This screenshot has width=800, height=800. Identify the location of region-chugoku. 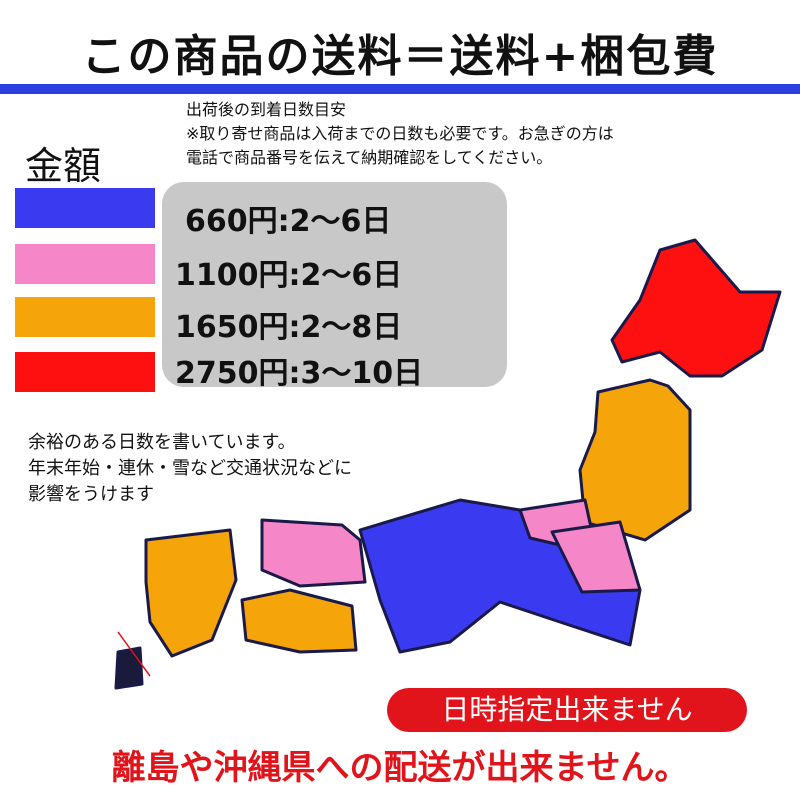
(313, 553).